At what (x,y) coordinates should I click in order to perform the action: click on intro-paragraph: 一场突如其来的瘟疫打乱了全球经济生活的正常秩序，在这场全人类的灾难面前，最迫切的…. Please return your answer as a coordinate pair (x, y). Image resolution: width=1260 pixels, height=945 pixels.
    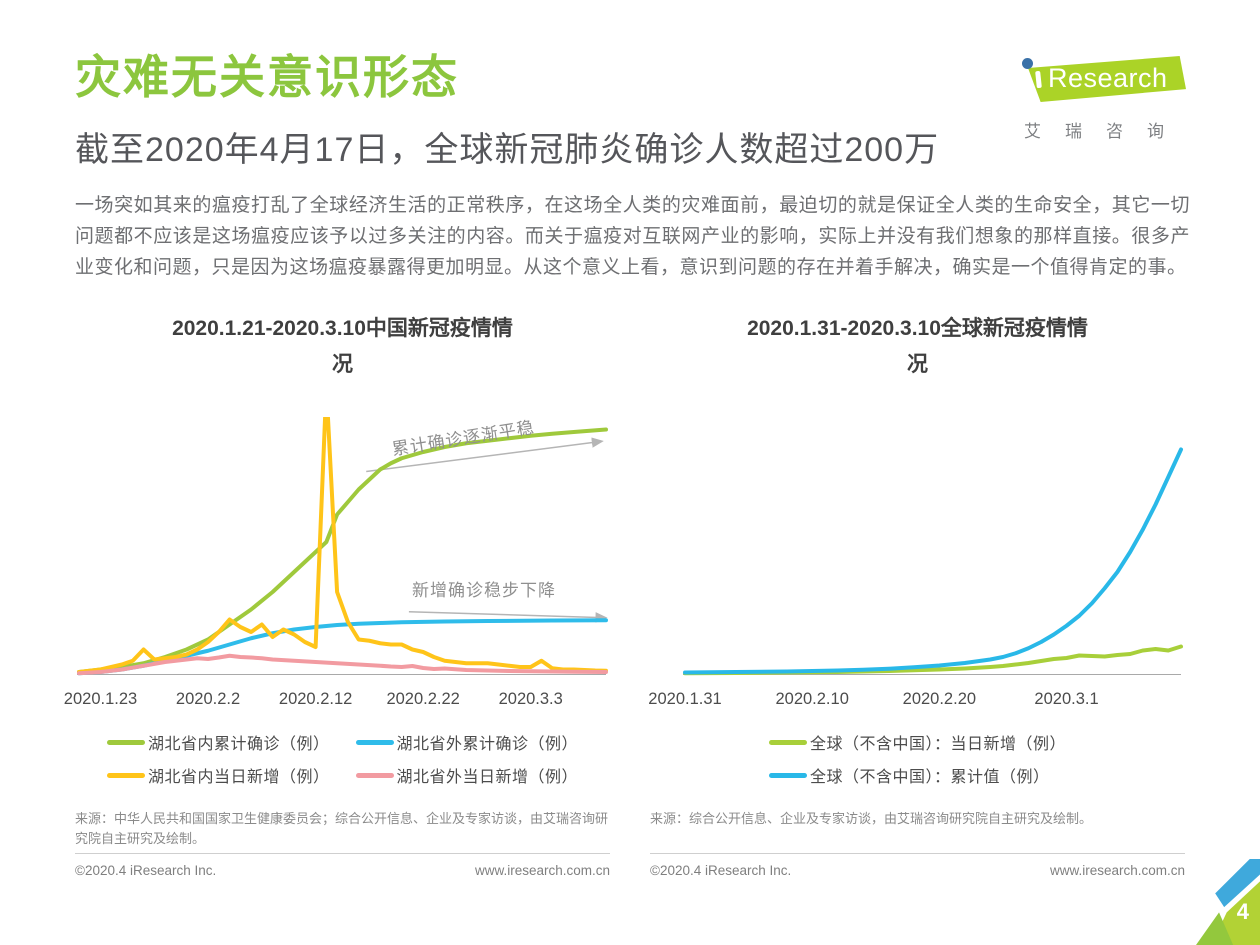
    Looking at the image, I should click on (632, 236).